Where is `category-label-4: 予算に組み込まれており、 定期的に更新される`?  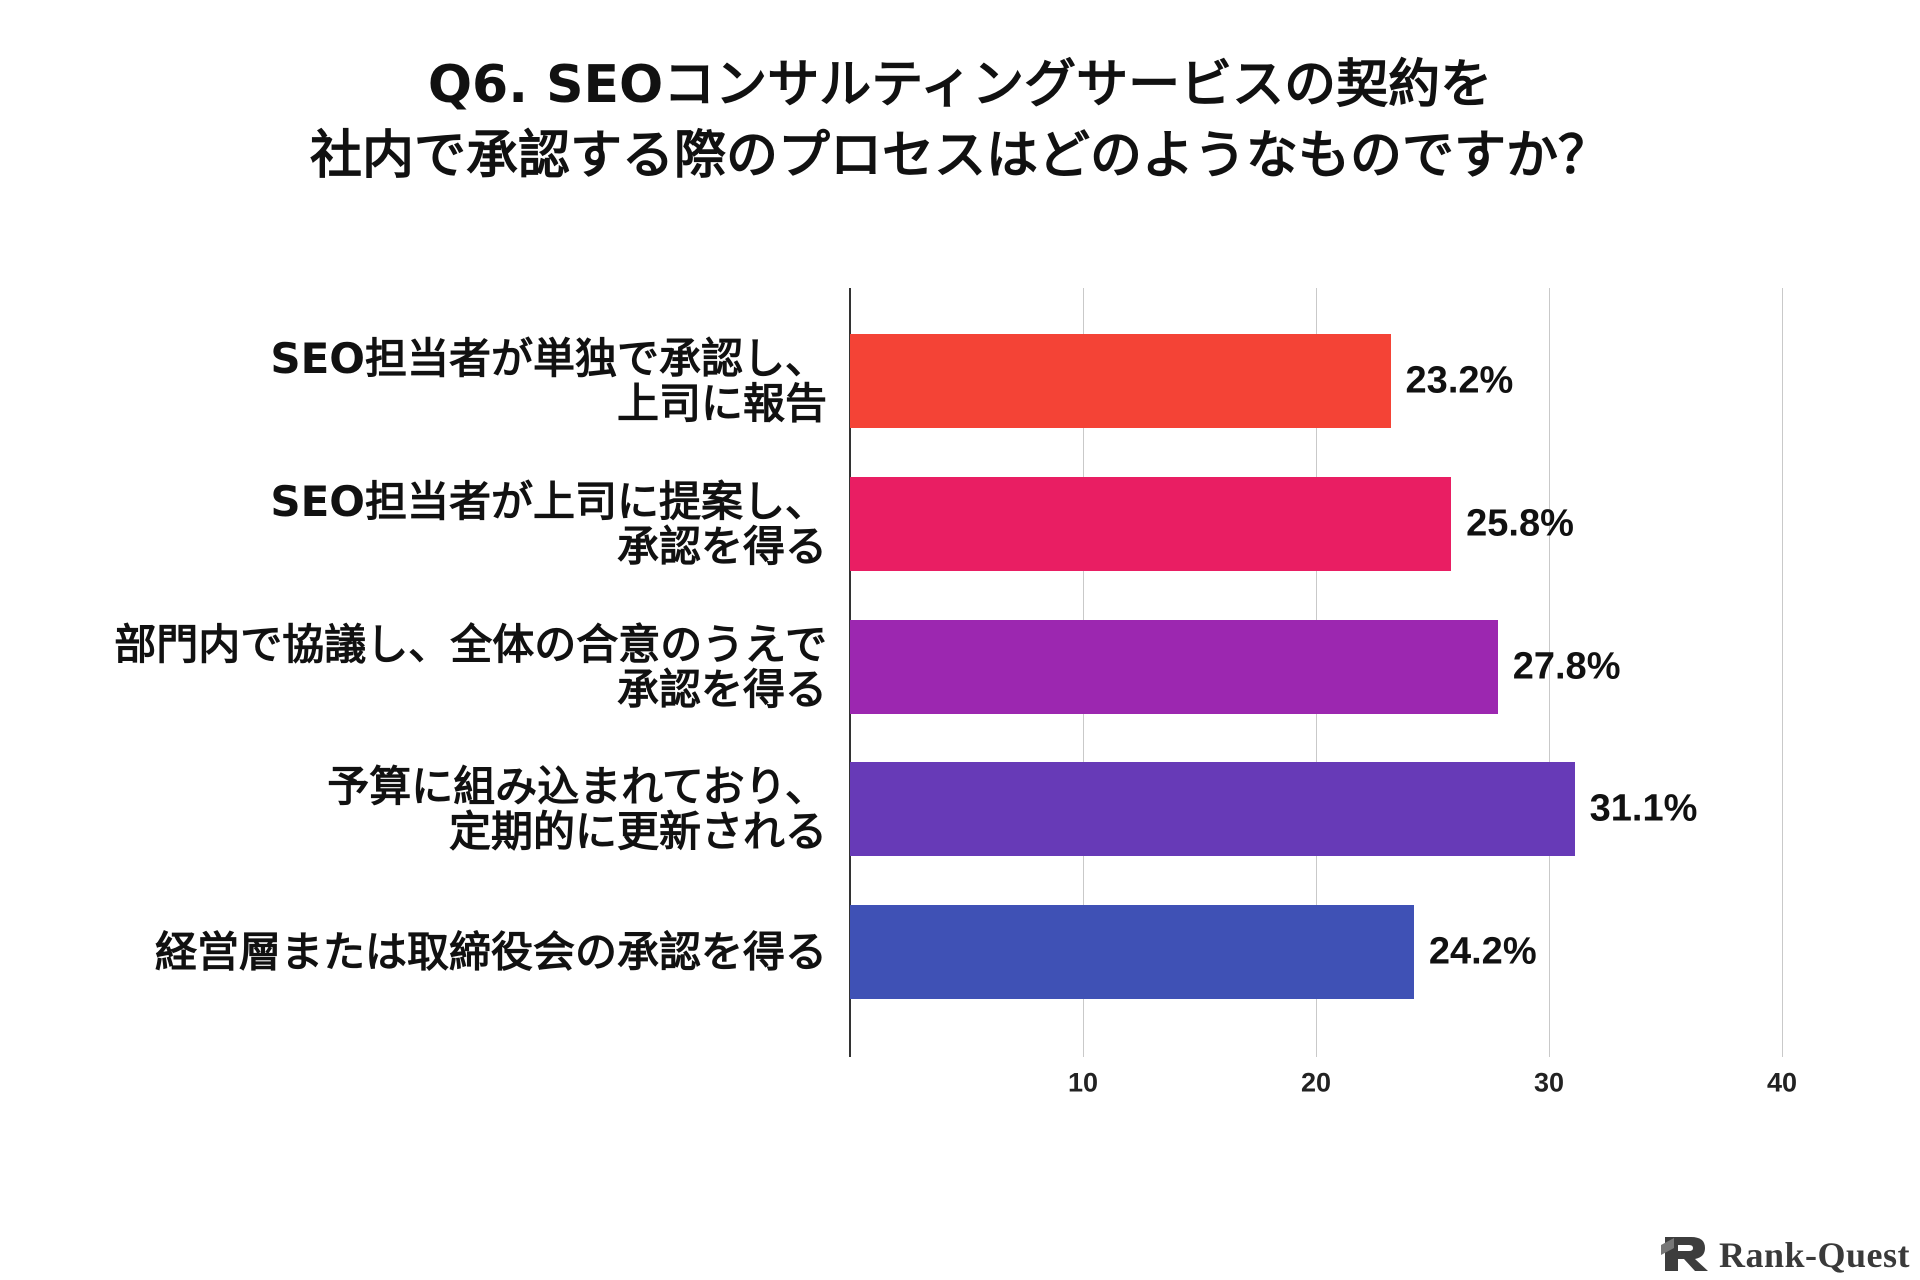
category-label-4: 予算に組み込まれており、 定期的に更新される is located at coordinates (577, 809).